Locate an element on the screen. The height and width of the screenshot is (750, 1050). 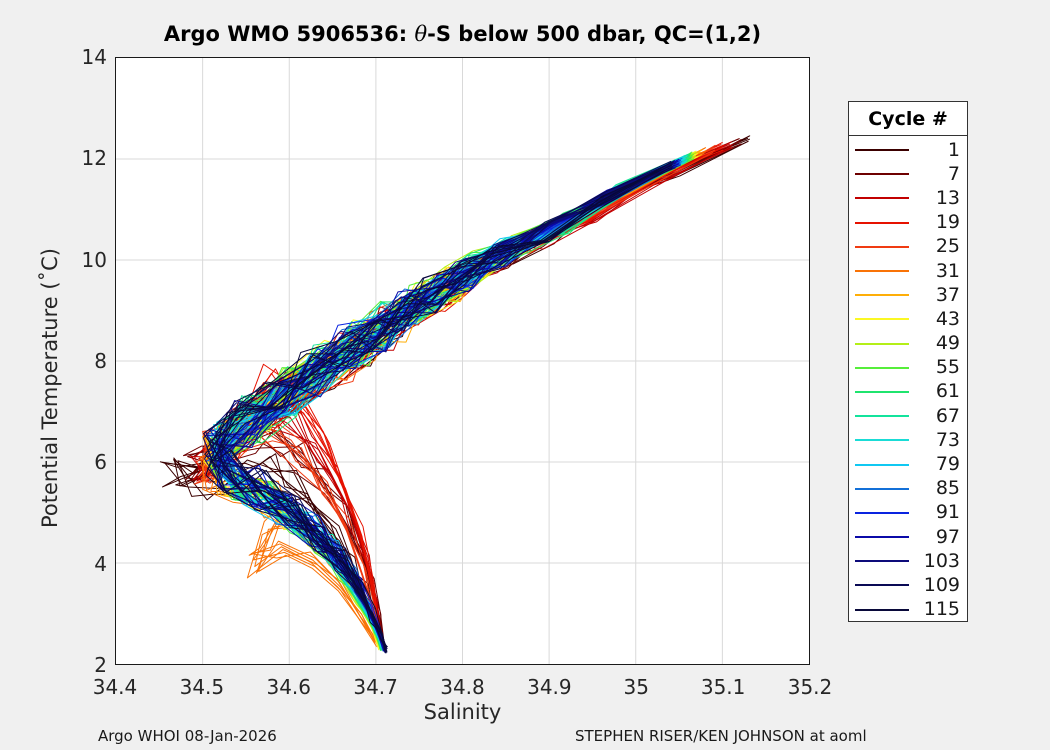
x-tick-label: 34.4 is located at coordinates (115, 687).